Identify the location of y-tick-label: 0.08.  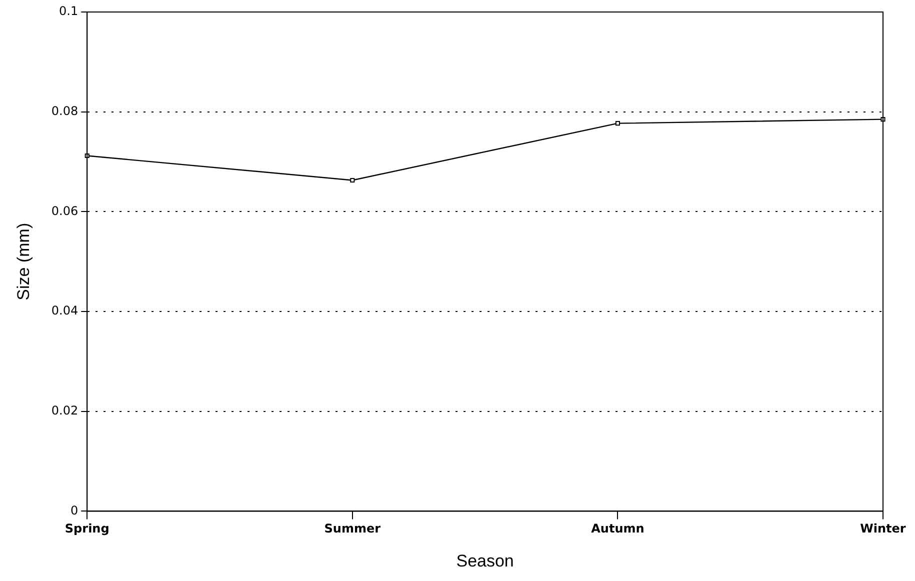
(64, 111).